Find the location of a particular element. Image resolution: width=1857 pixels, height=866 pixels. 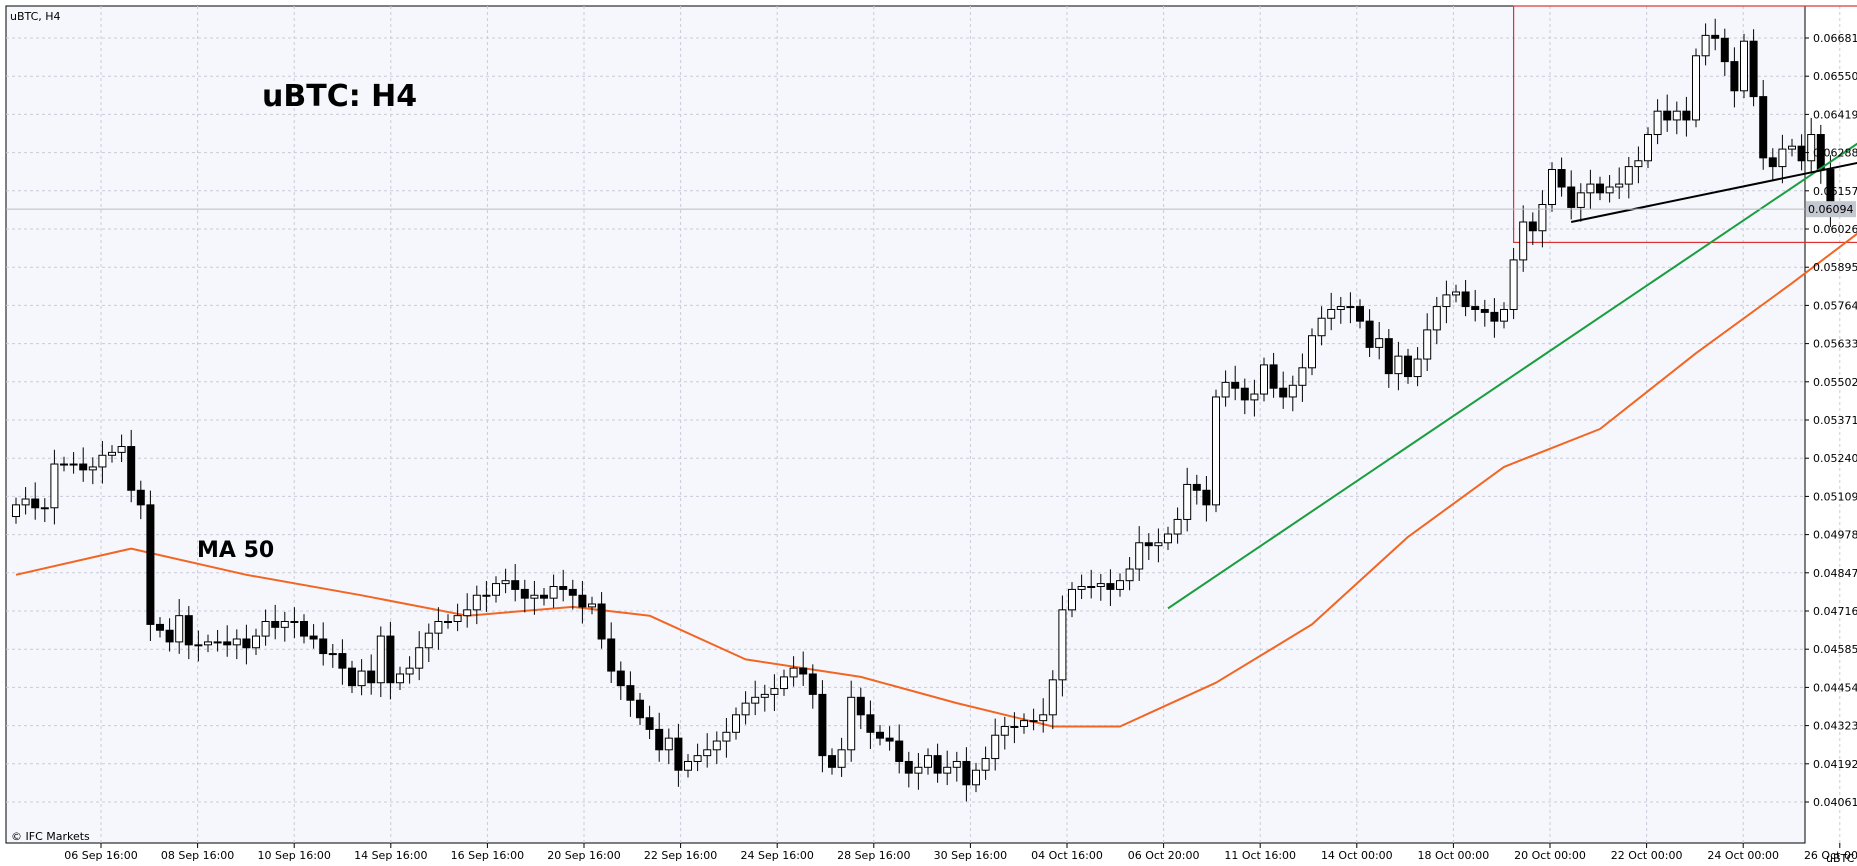

y-tick-label: 0.05764 is located at coordinates (1835, 305).